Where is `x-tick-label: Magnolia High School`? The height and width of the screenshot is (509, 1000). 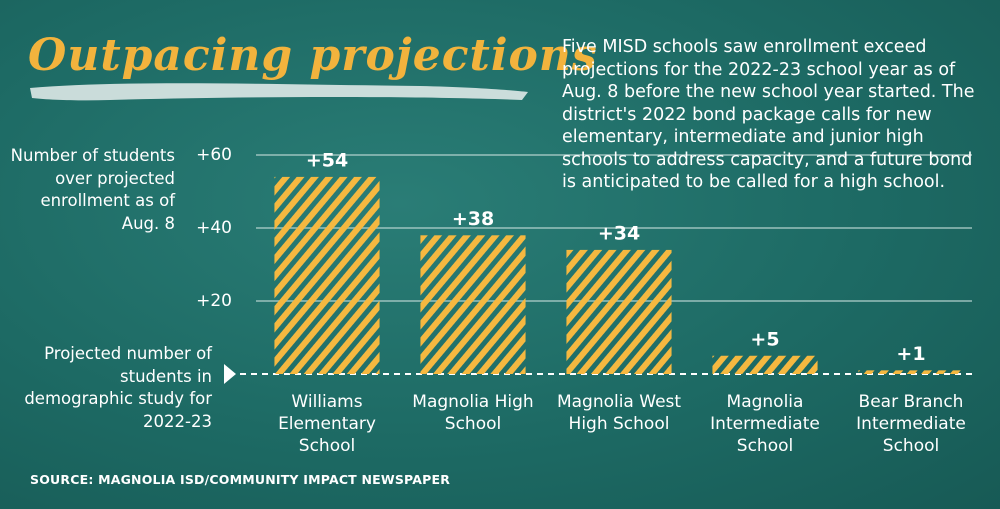 x-tick-label: Magnolia High School is located at coordinates (473, 413).